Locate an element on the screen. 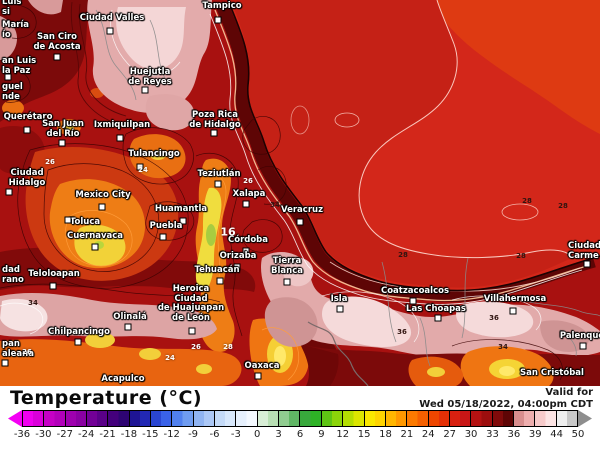 The width and height of the screenshot is (600, 450). city-label: Teloloapan is located at coordinates (54, 274).